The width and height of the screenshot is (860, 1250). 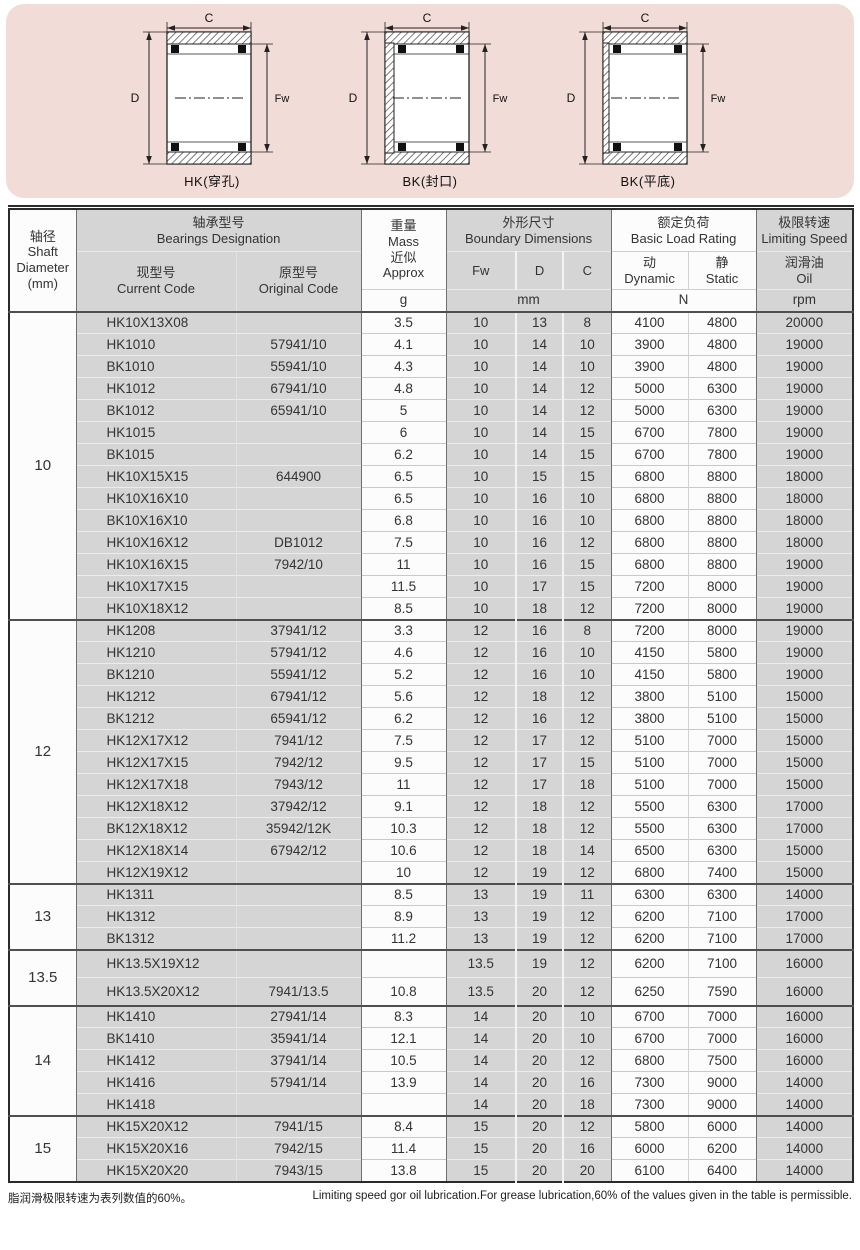 I want to click on current-code-cell: BK1212, so click(x=155, y=718).